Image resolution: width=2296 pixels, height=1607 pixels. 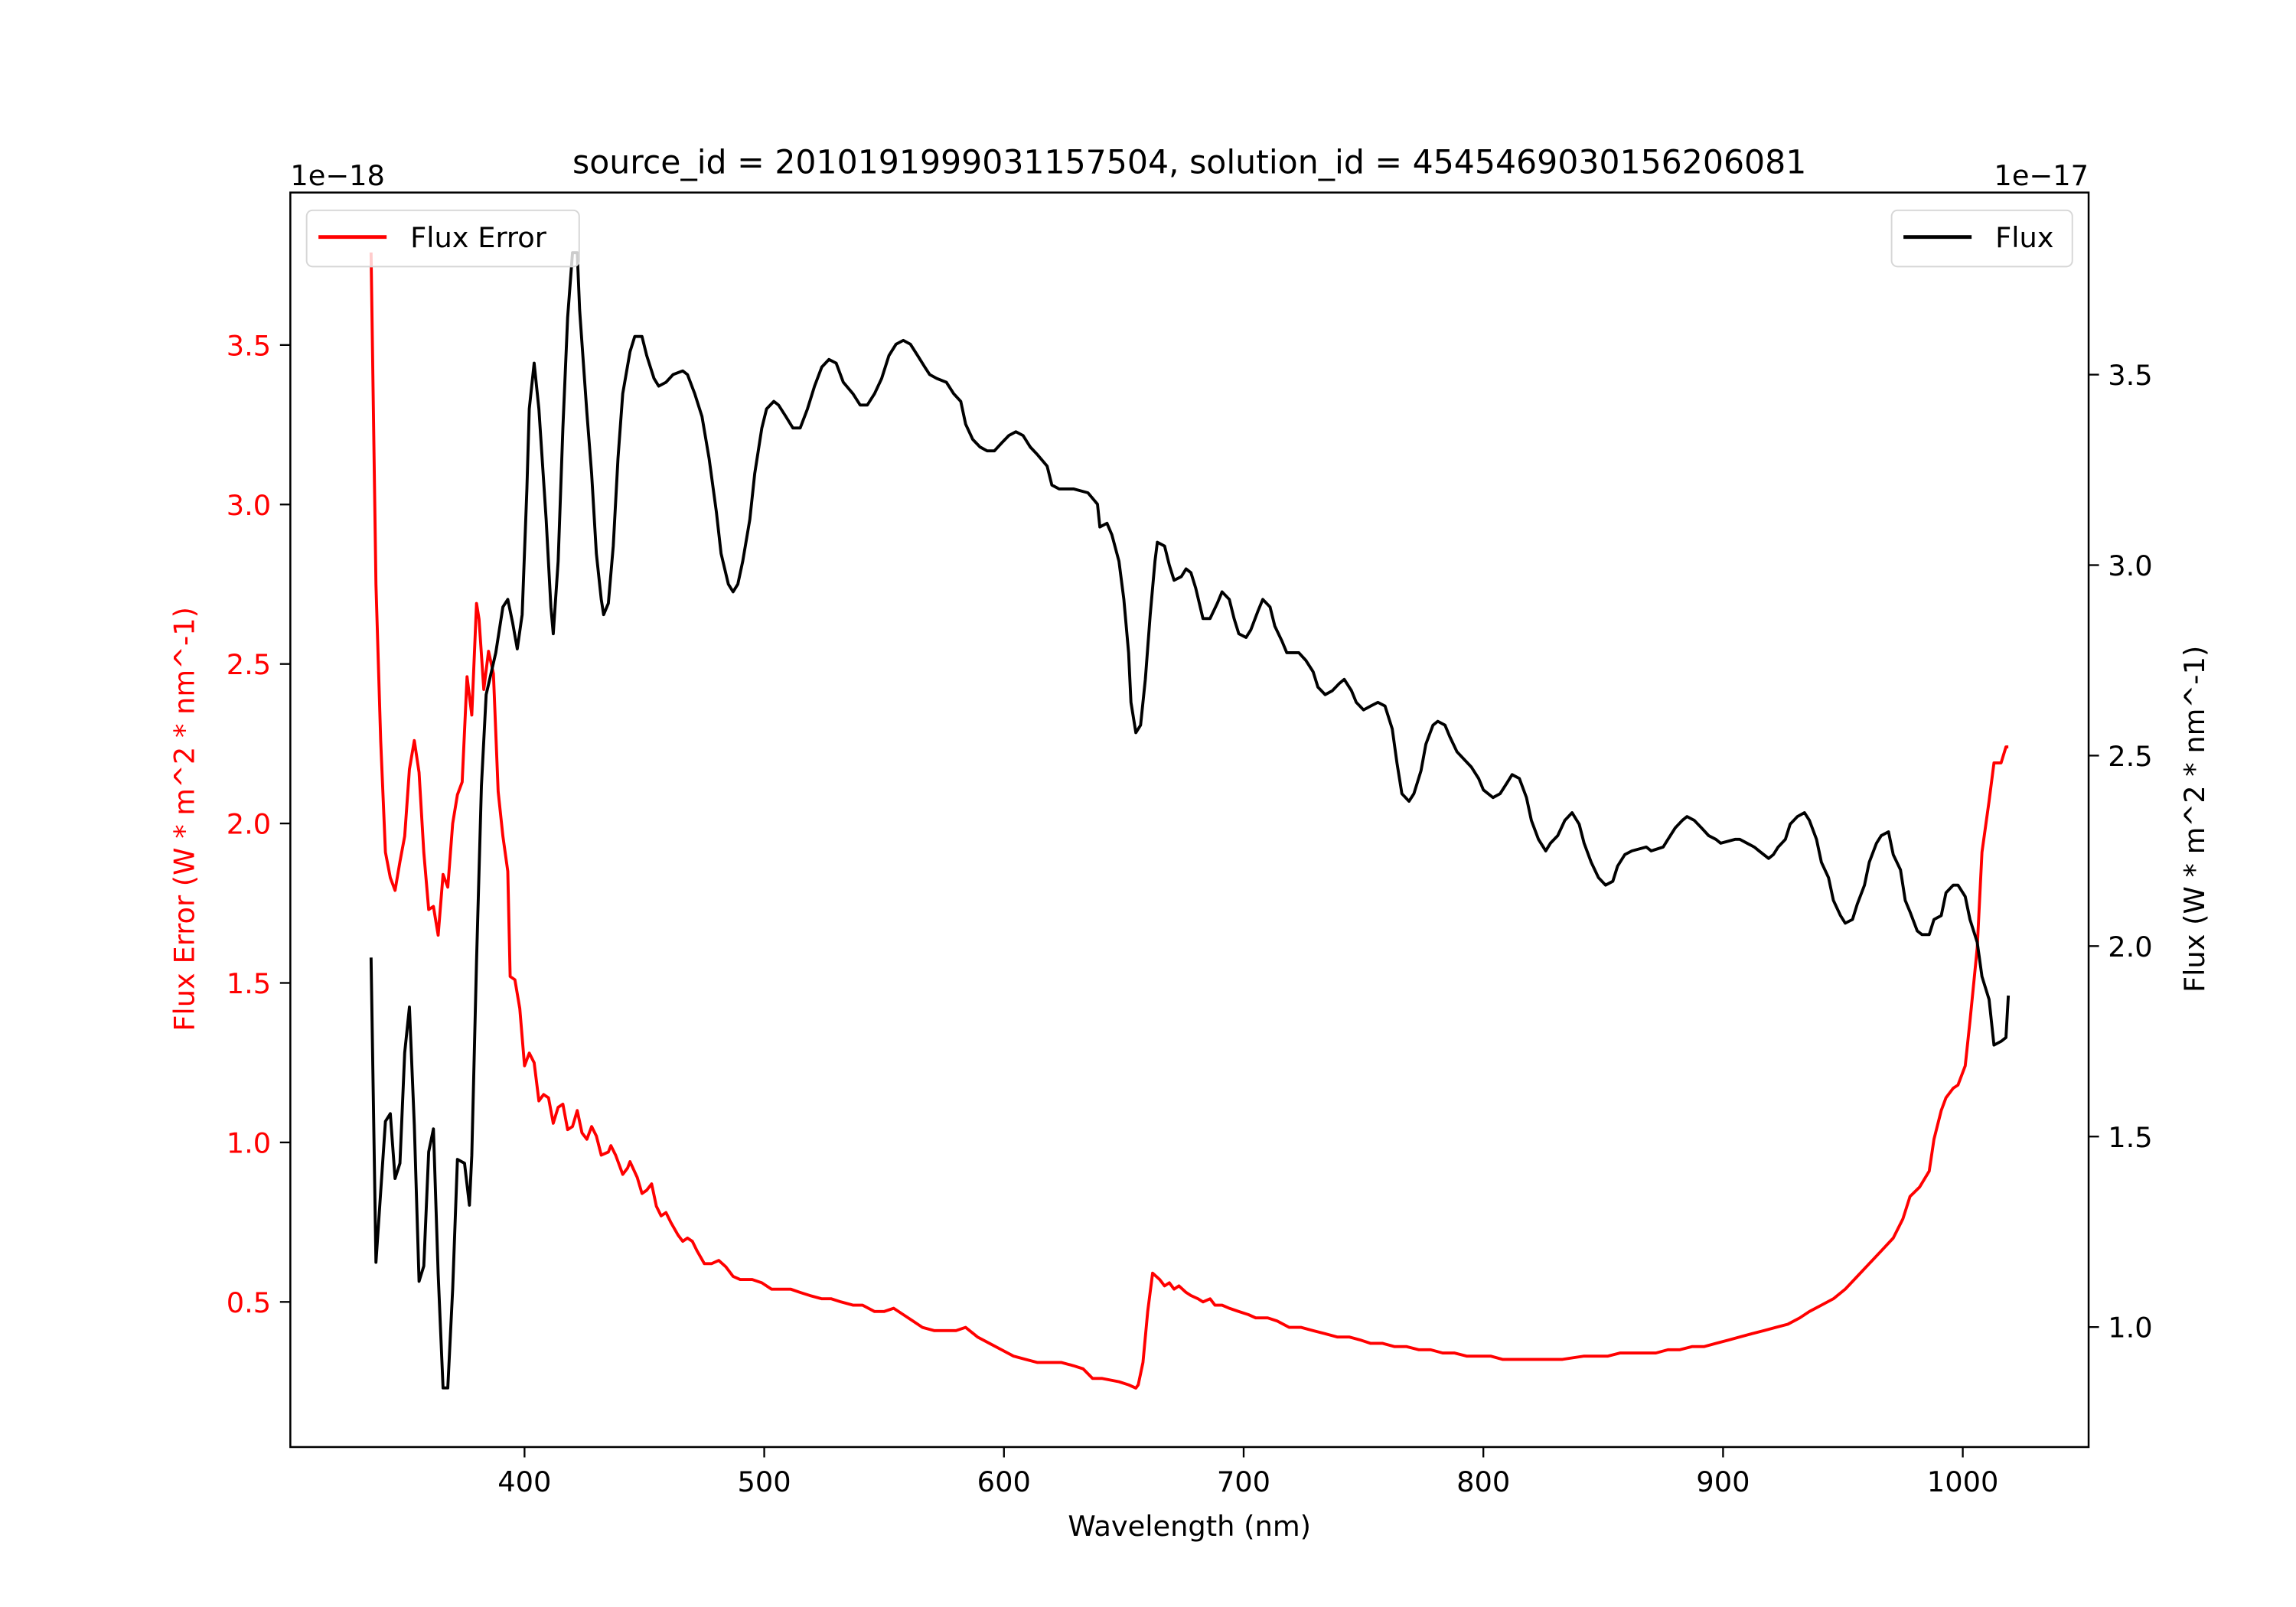 I want to click on x-axis-ticks: 400 500 600 700 800 900 1000, so click(x=1248, y=1472).